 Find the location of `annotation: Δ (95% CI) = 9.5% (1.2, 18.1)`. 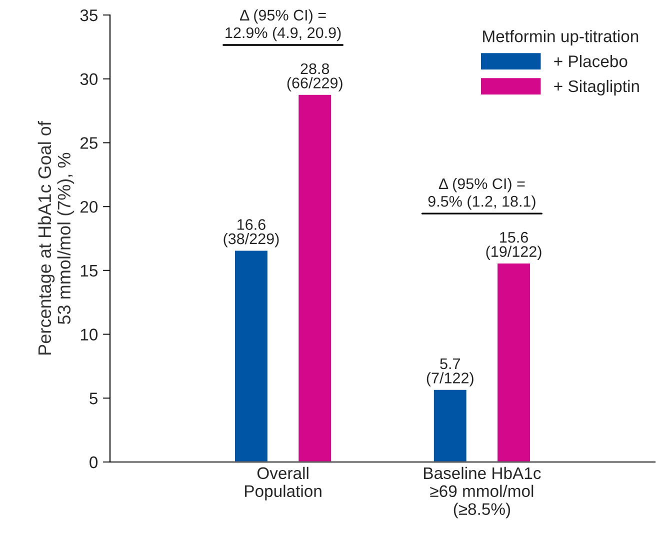

annotation: Δ (95% CI) = 9.5% (1.2, 18.1) is located at coordinates (482, 194).